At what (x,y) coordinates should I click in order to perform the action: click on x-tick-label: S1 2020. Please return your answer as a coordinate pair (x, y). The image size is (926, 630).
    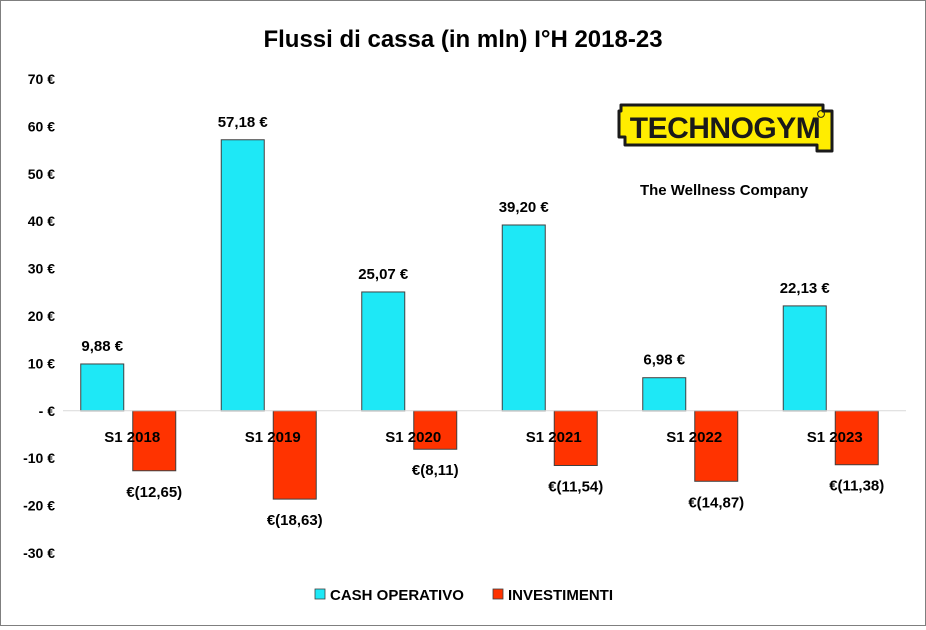
    Looking at the image, I should click on (413, 437).